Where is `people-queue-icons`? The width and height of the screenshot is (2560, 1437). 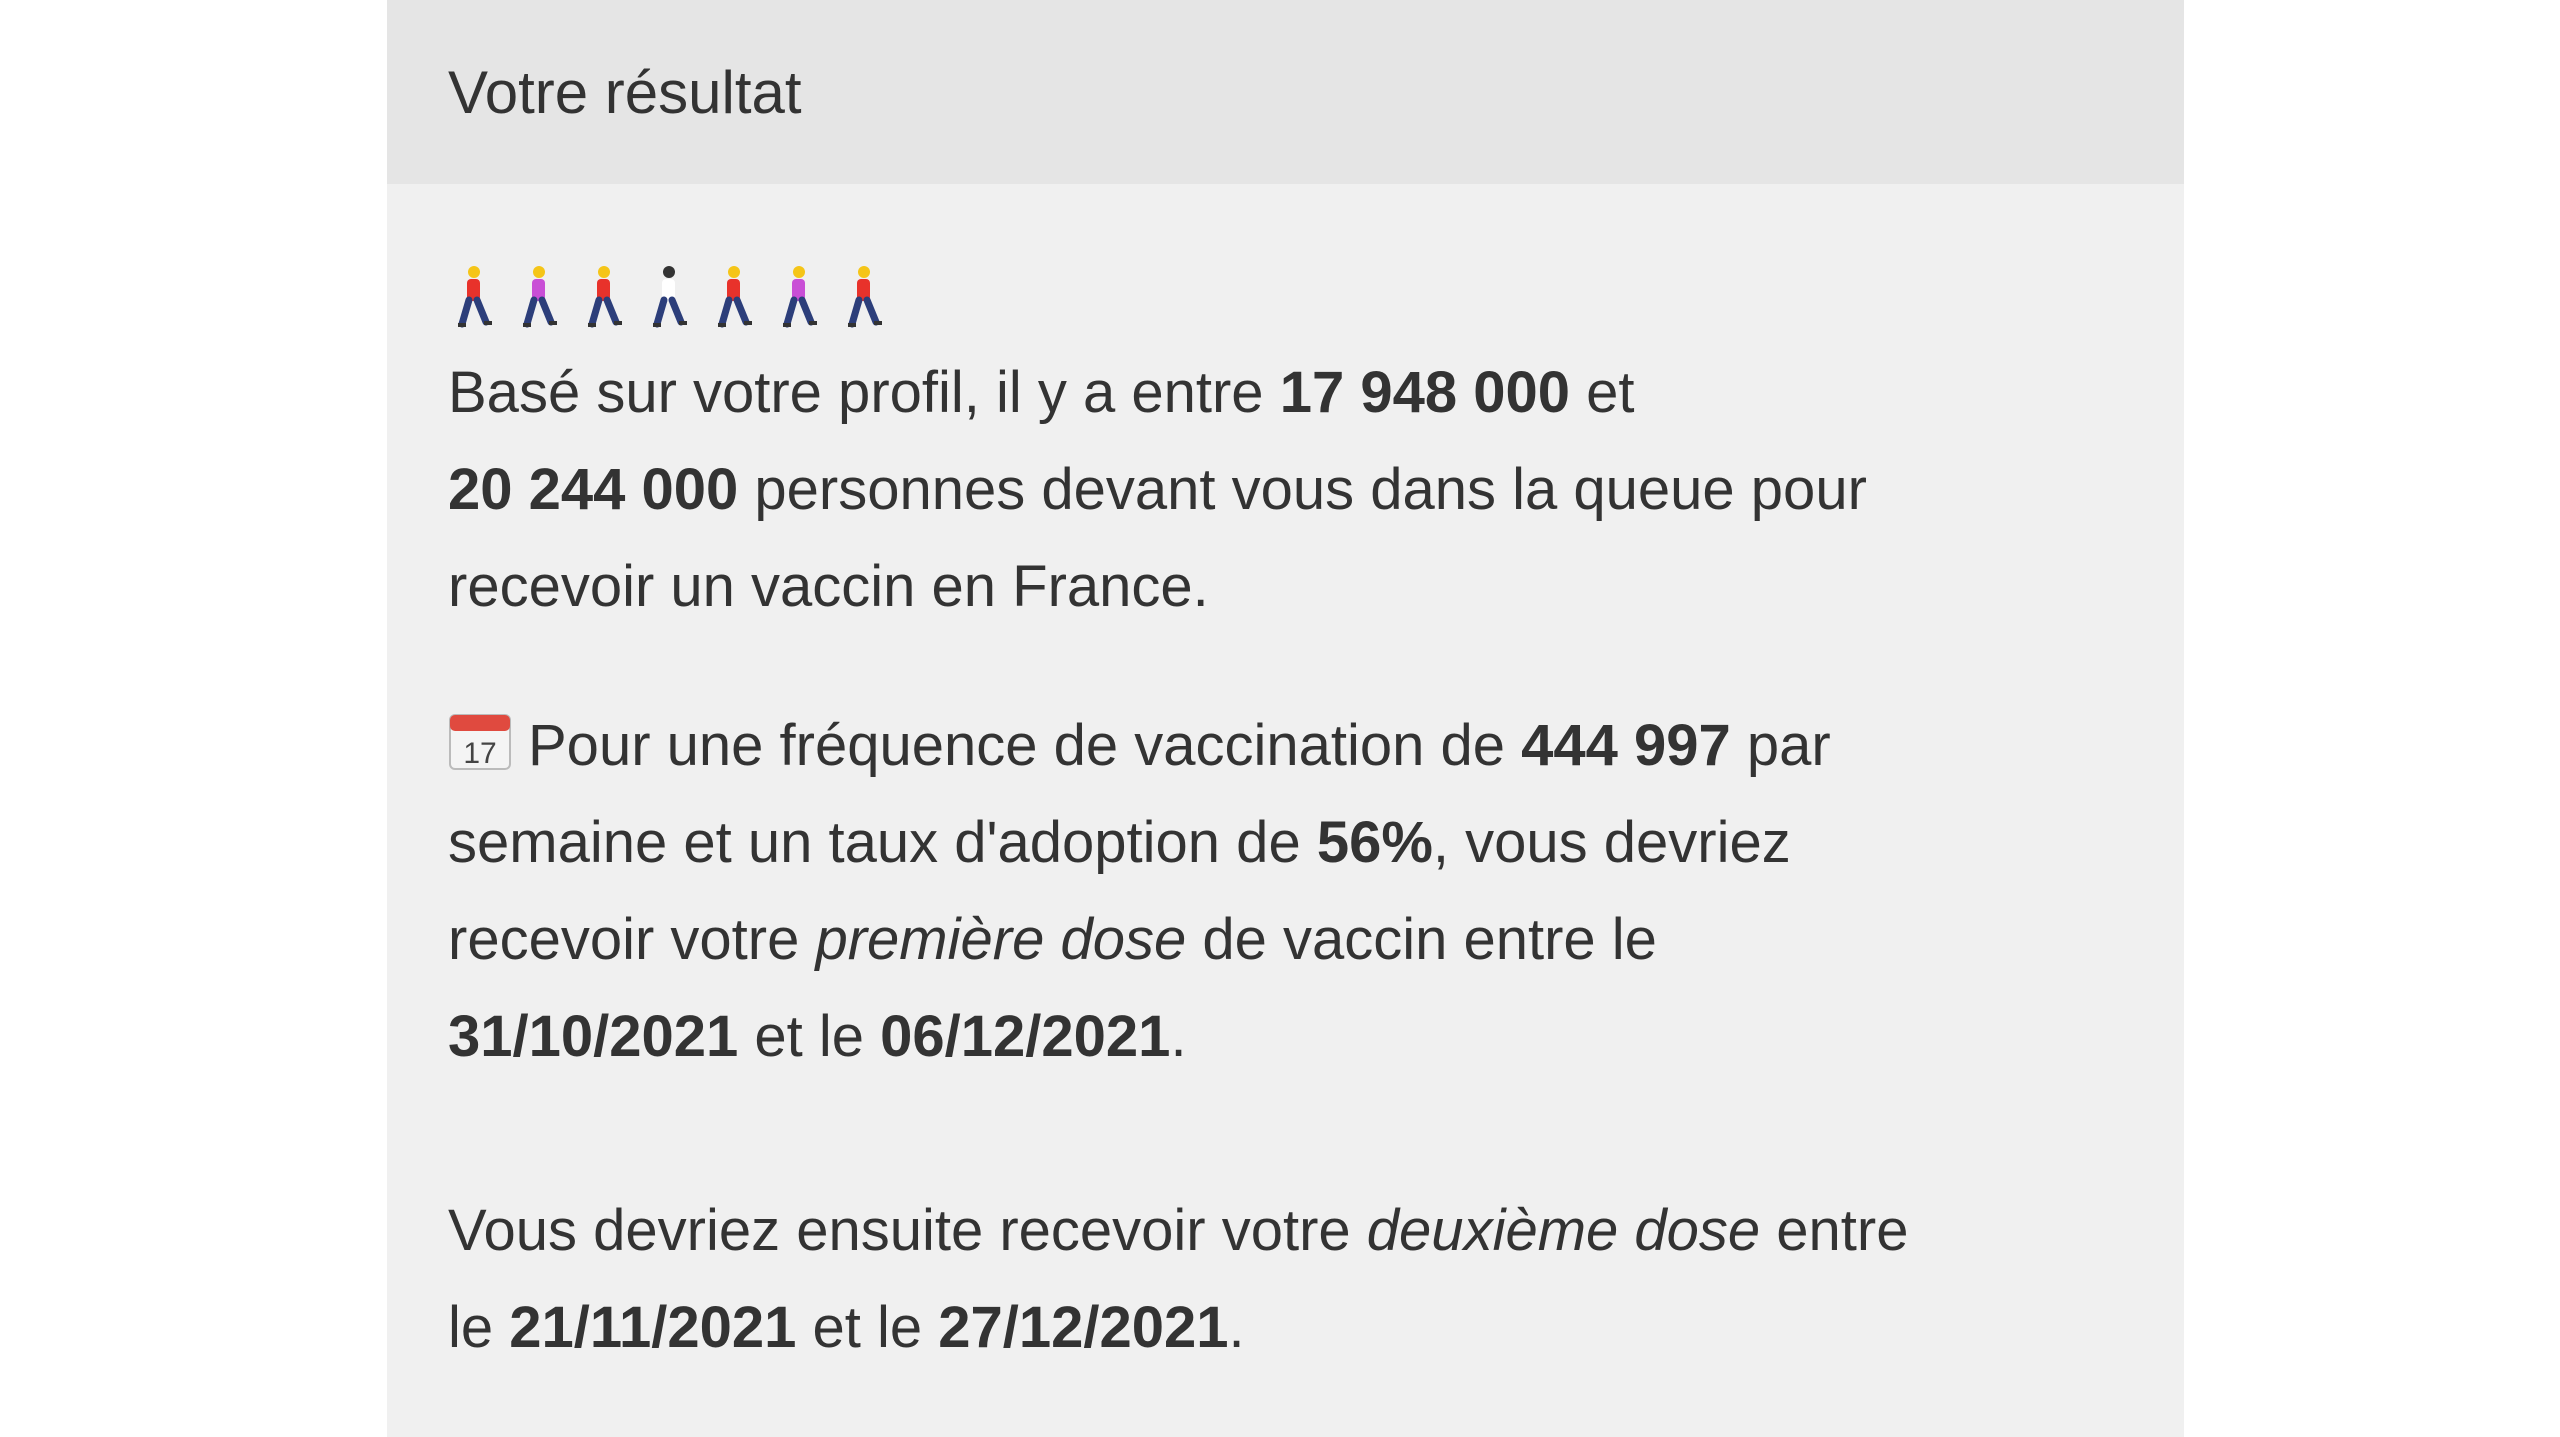
people-queue-icons is located at coordinates (1316, 299).